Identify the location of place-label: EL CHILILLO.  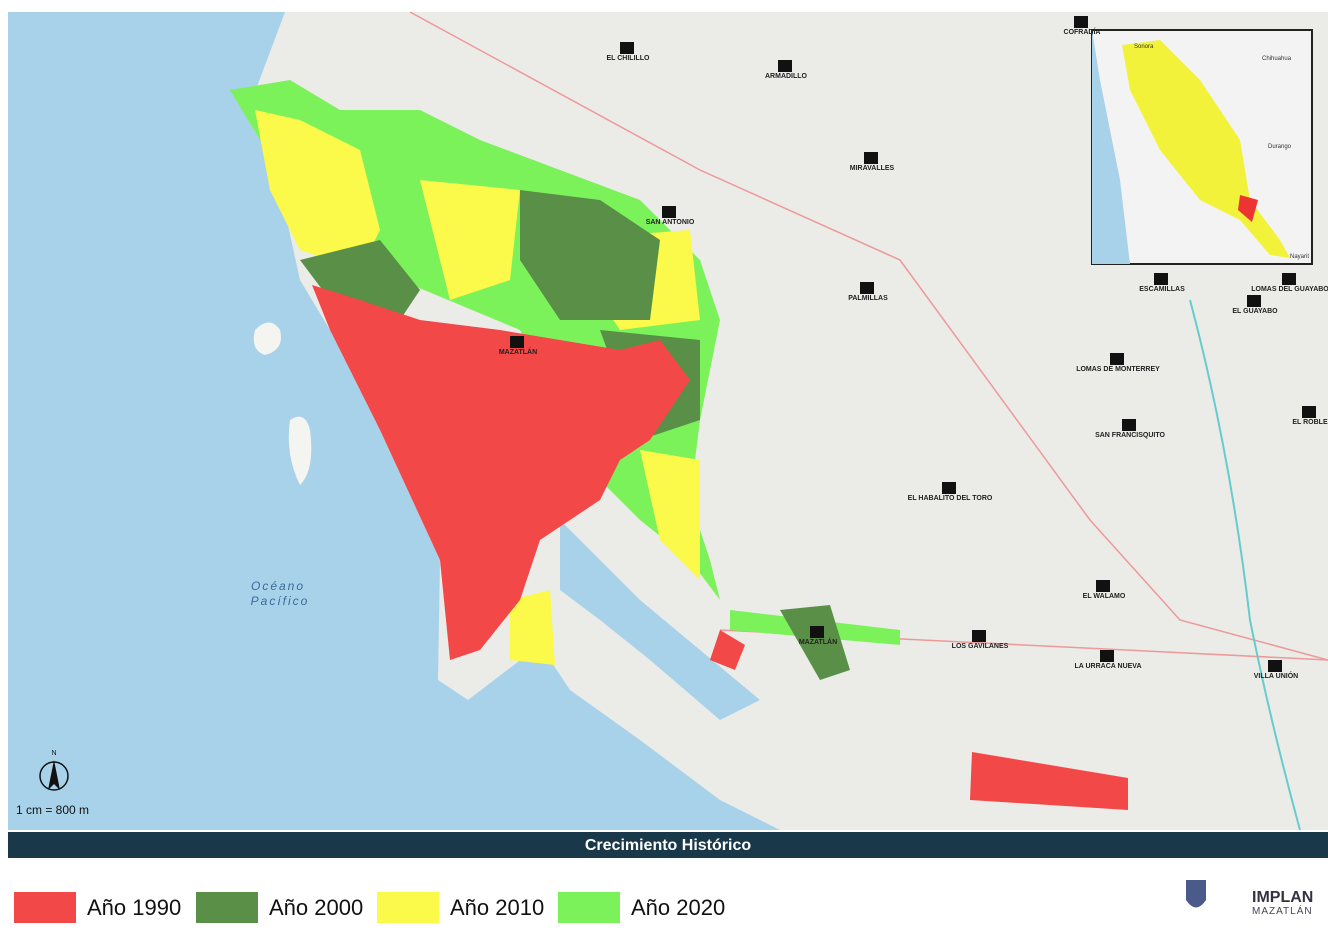
(628, 58).